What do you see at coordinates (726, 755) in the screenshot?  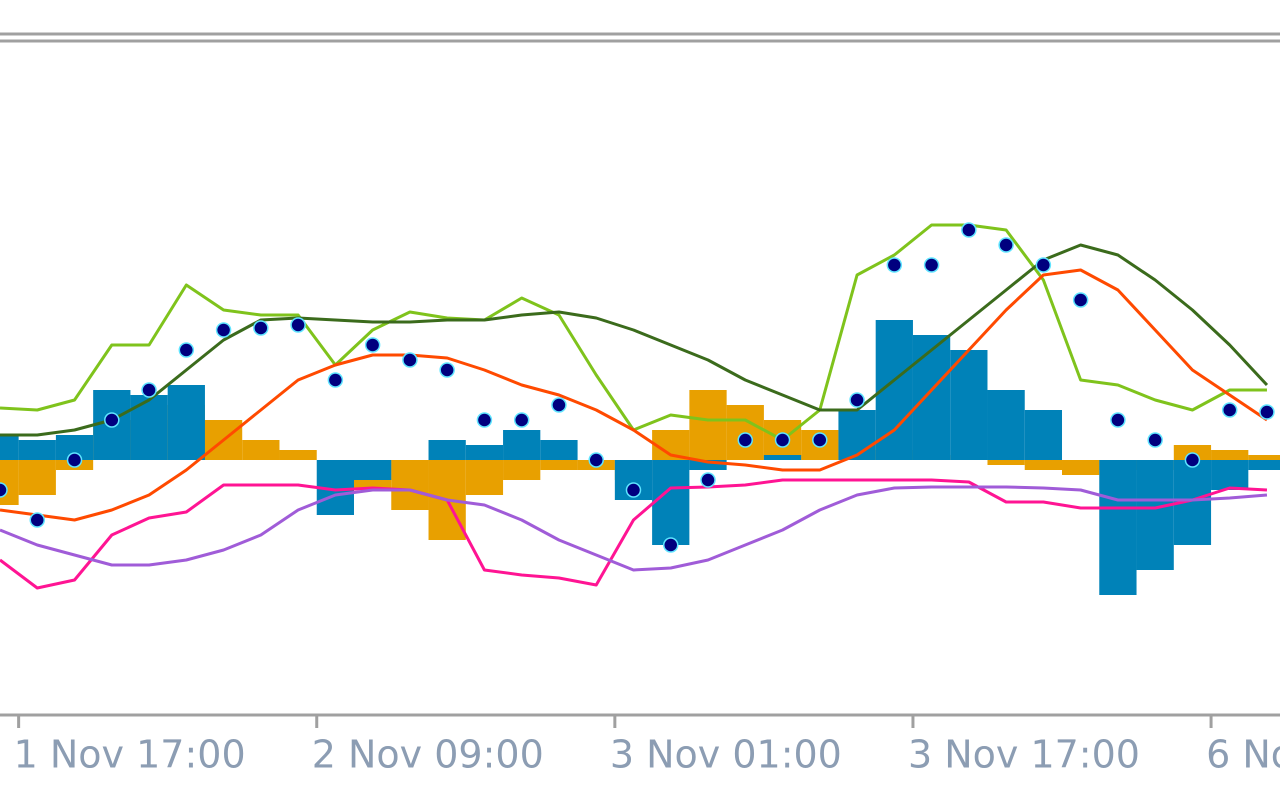 I see `x-tick-label: 3 Nov 01:00` at bounding box center [726, 755].